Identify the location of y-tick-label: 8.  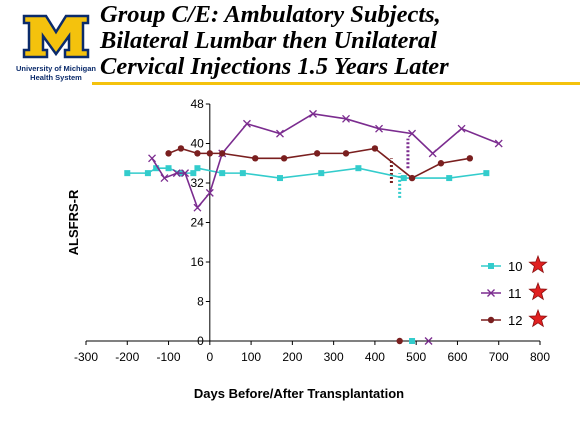
(200, 302).